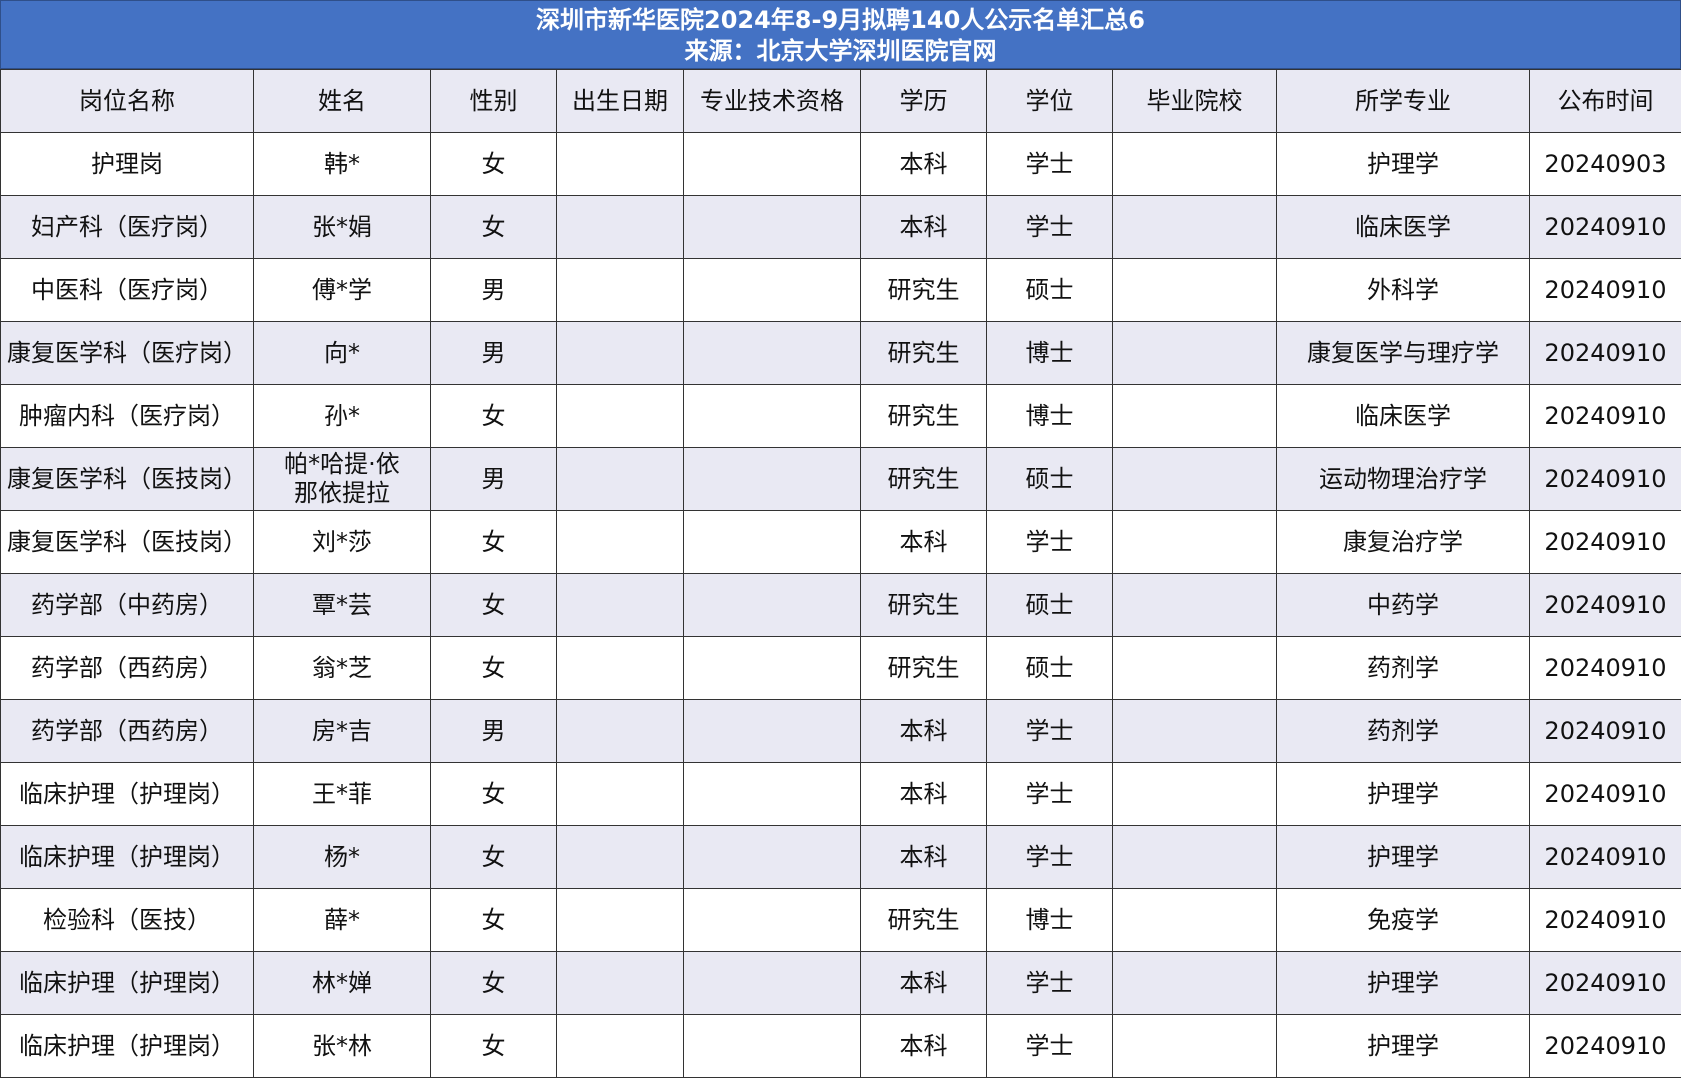  What do you see at coordinates (342, 731) in the screenshot?
I see `cell-name: 房*吉` at bounding box center [342, 731].